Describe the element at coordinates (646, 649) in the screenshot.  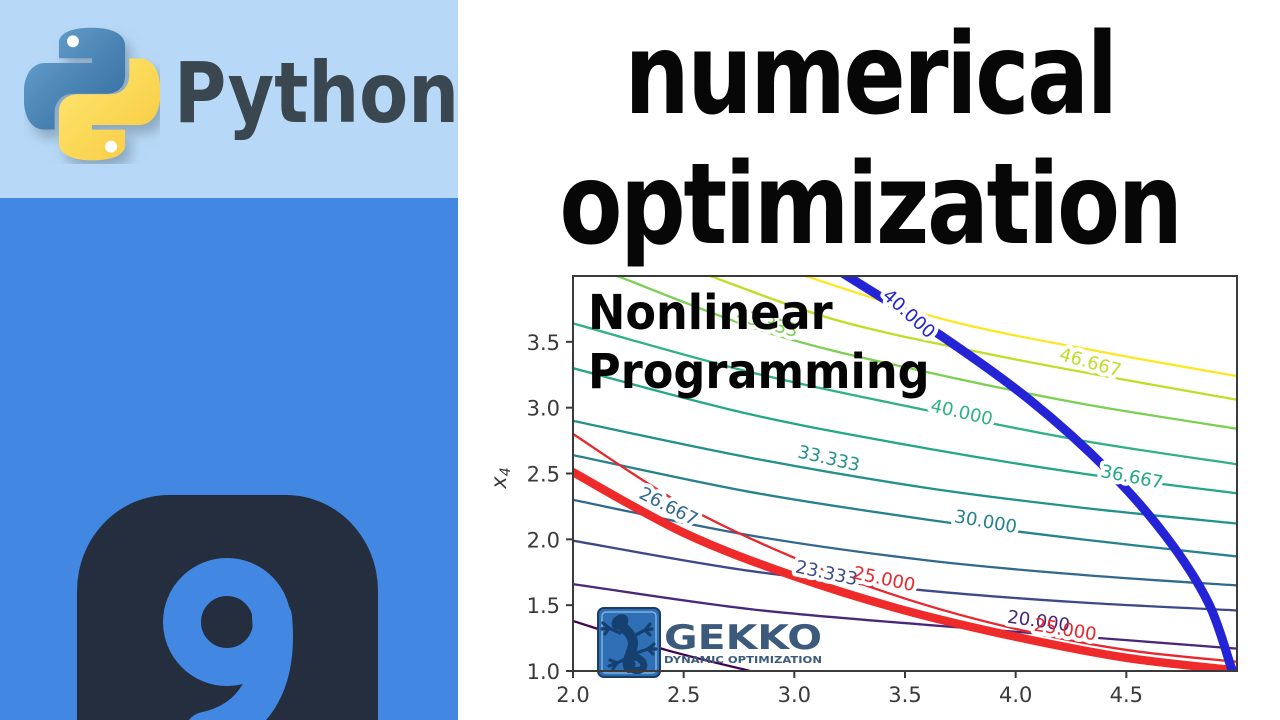
I see `gecko-leg-rear-right` at that location.